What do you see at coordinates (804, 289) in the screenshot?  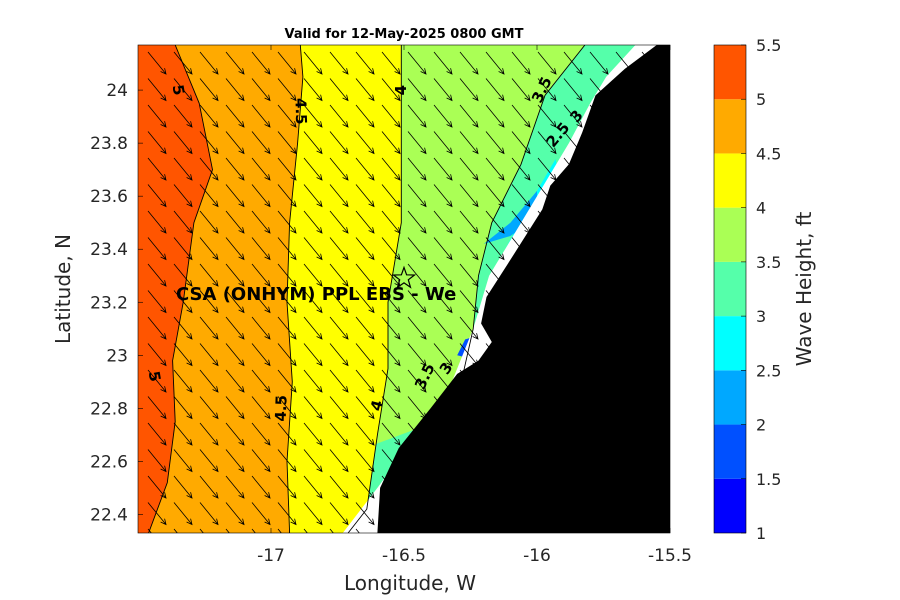 I see `colorbar-label: Wave Height, ft` at bounding box center [804, 289].